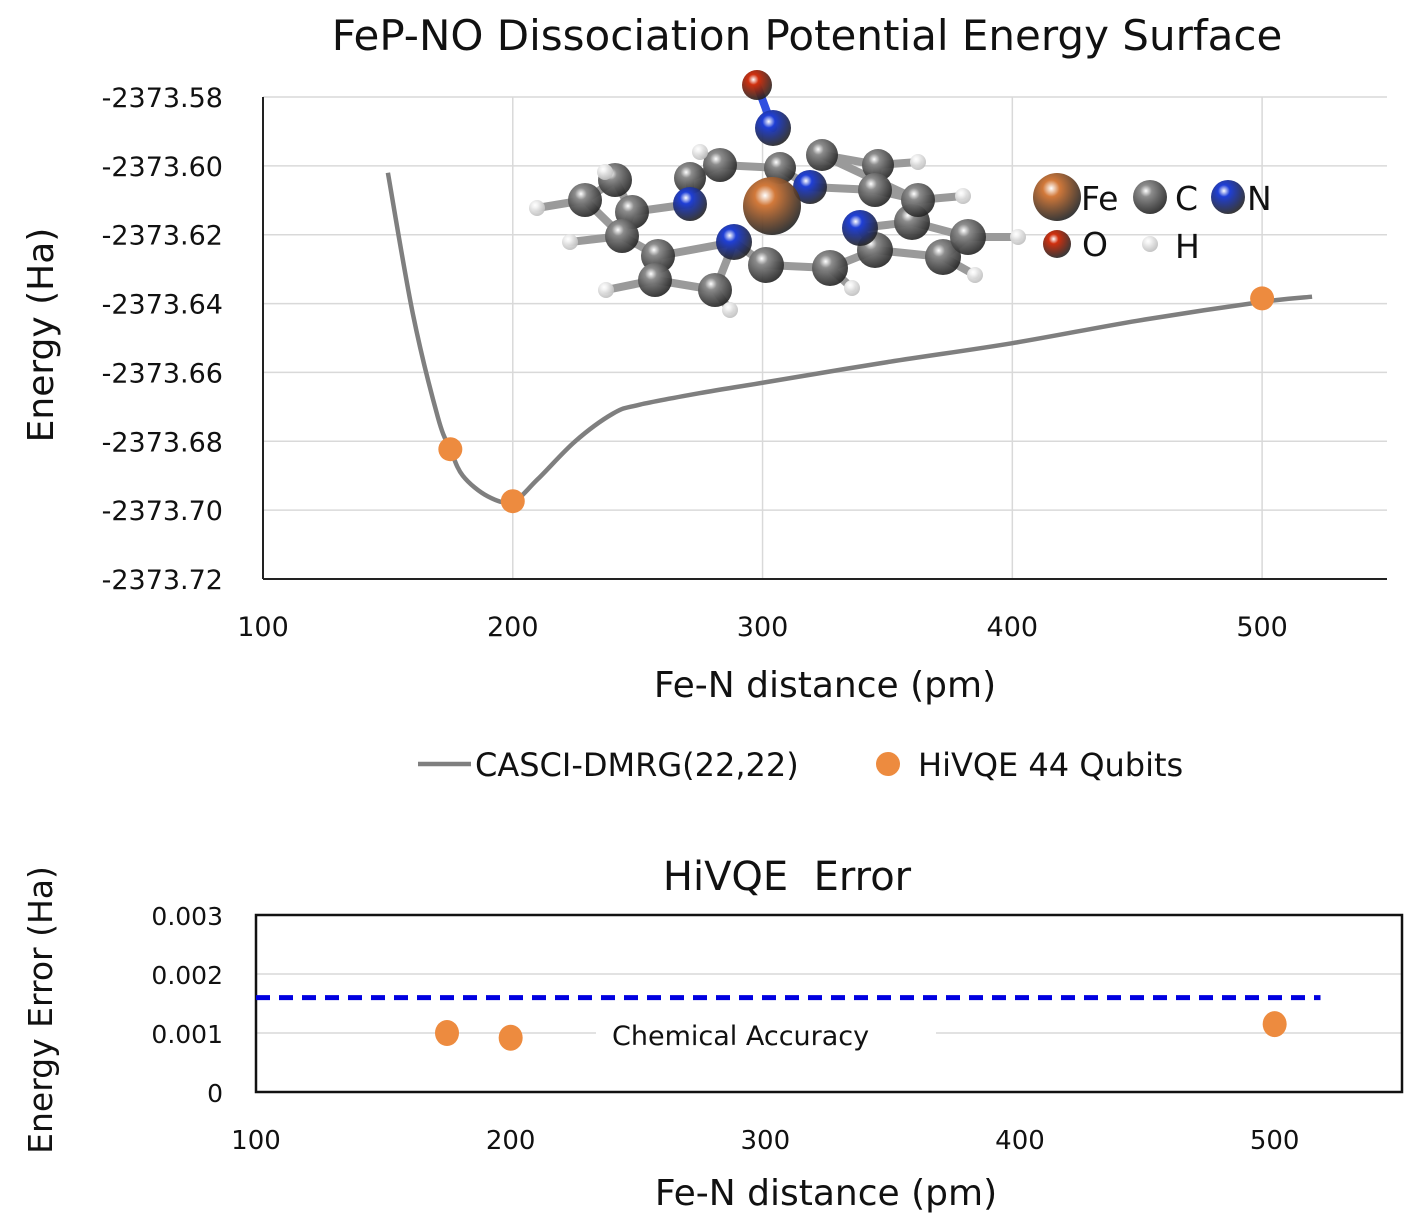  What do you see at coordinates (162, 580) in the screenshot?
I see `y-tick-label: -2373.72` at bounding box center [162, 580].